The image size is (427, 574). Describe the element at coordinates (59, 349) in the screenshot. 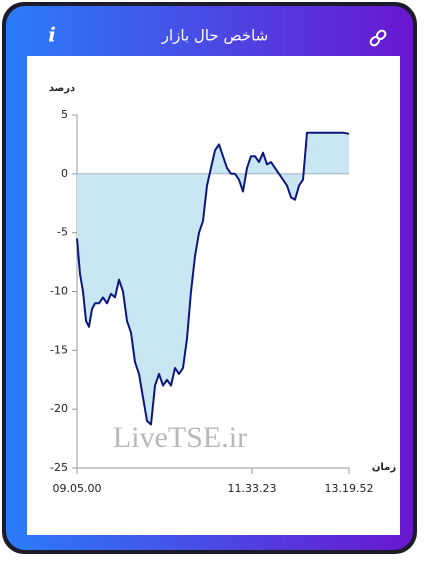

I see `y-tick-label: -15` at that location.